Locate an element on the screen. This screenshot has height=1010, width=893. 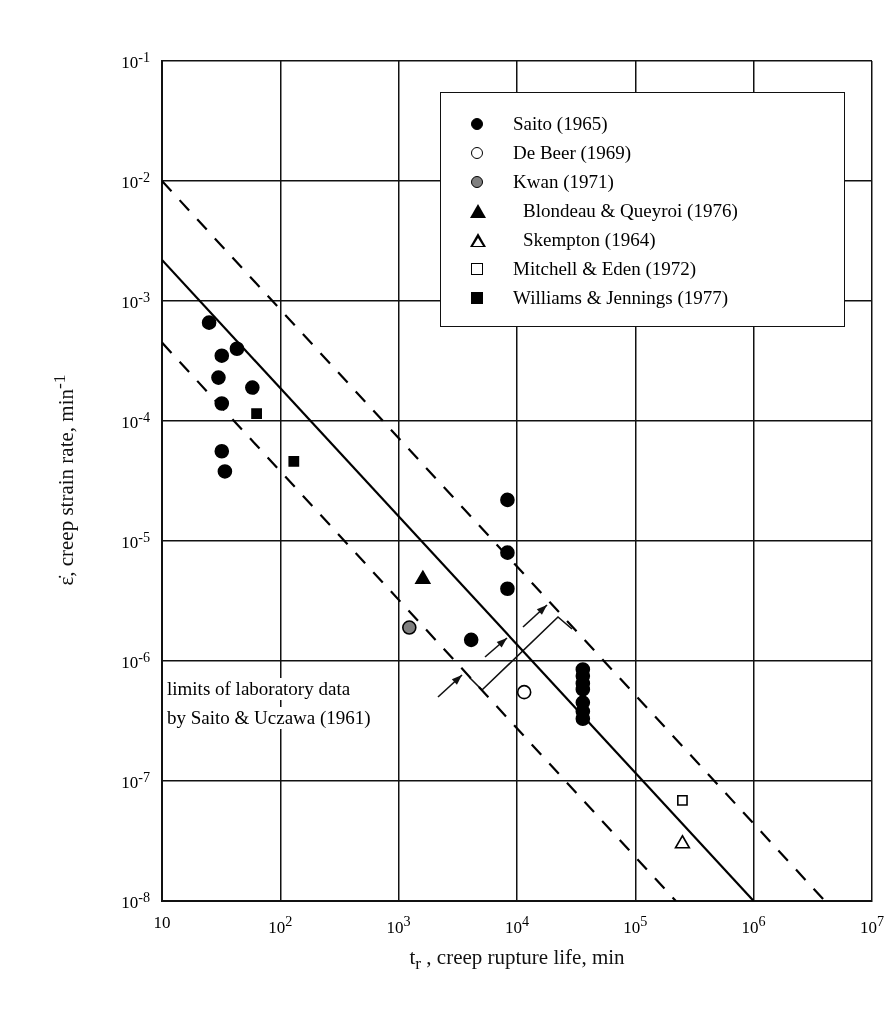
x-tick-label: 10$^{6}$ is located at coordinates (753, 925).